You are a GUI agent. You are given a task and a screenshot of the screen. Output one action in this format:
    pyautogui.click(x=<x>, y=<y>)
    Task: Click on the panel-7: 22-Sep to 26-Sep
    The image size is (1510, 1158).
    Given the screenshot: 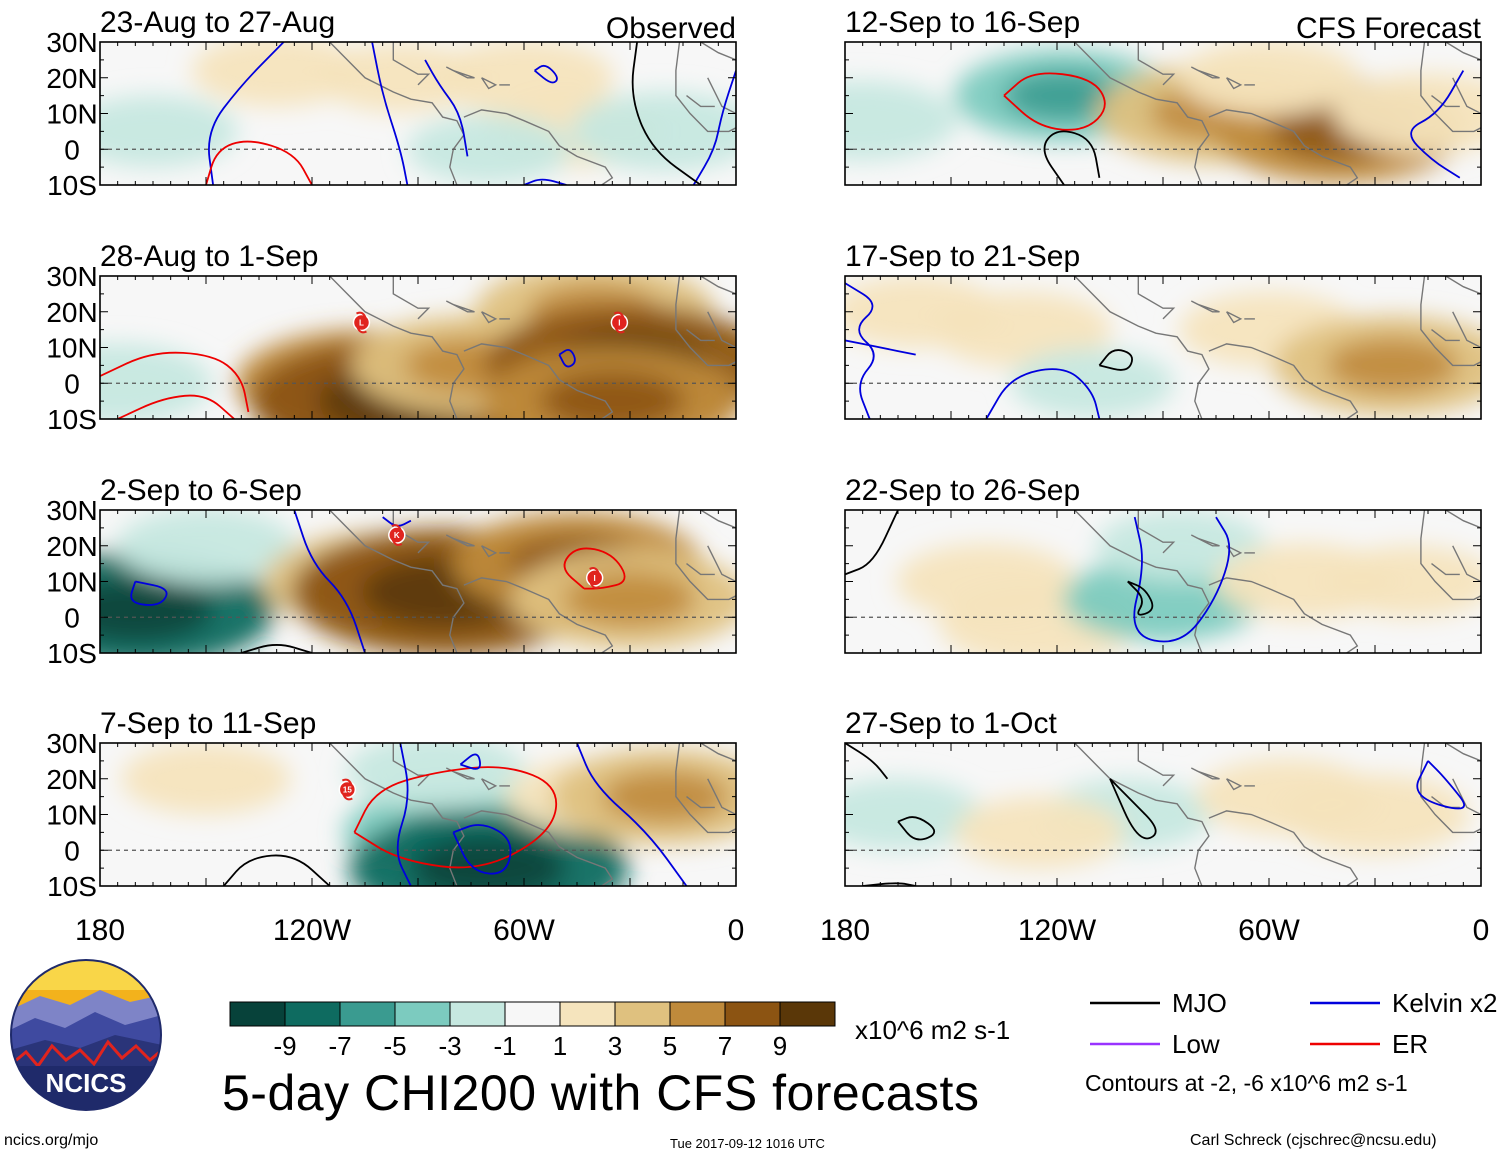 What is the action you would take?
    pyautogui.click(x=1163, y=564)
    